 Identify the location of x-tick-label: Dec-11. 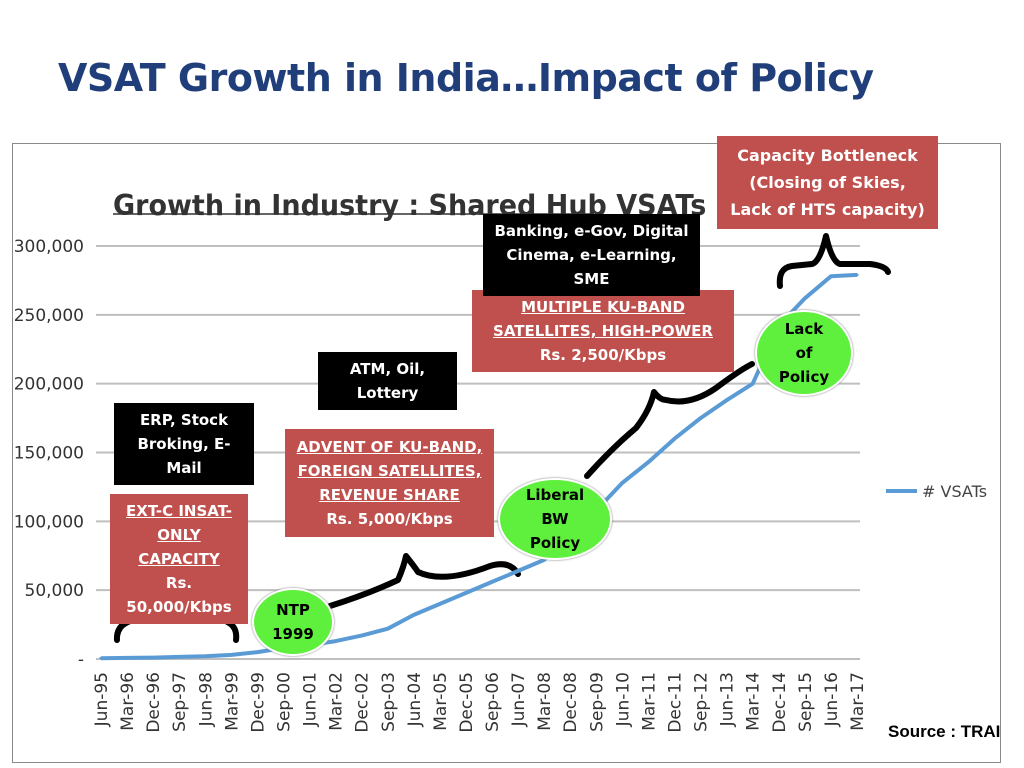
(676, 702).